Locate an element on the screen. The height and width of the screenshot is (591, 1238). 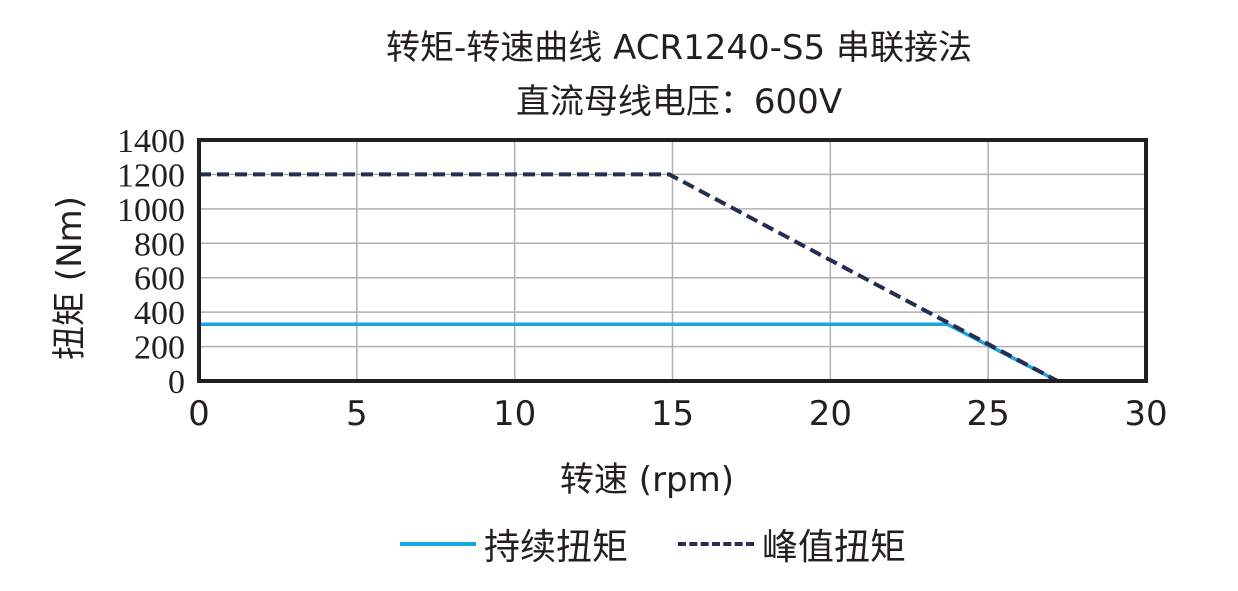
y-axis-label: 扭矩 (Nm) is located at coordinates (70, 278).